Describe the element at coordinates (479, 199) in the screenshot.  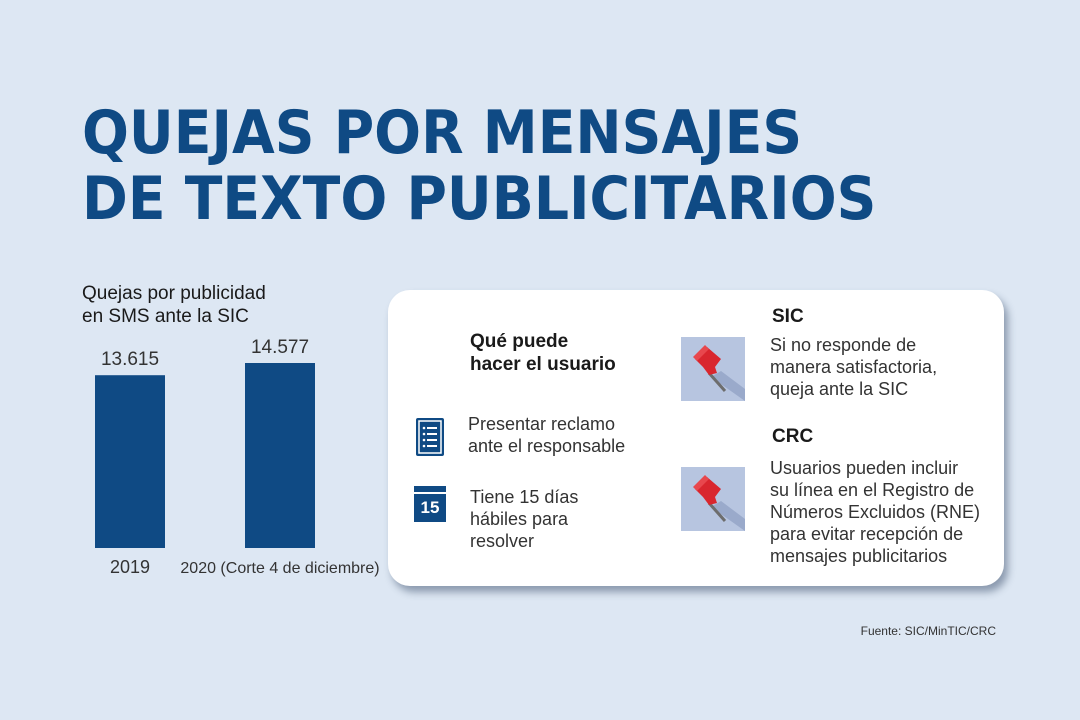
I see `title-line-2: DE TEXTO PUBLICITARIOS` at that location.